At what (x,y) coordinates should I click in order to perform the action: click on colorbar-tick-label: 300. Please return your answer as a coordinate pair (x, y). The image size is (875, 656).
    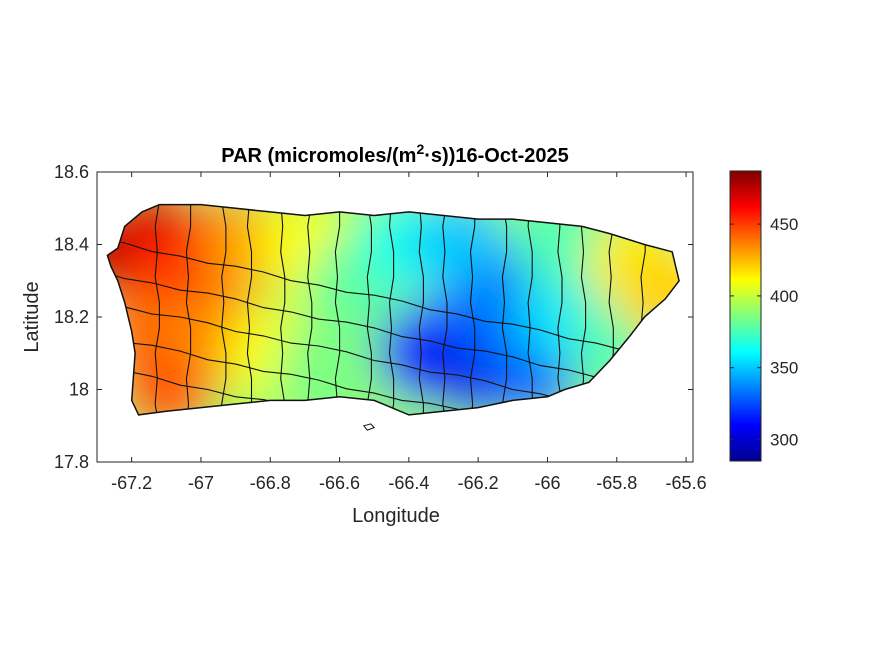
    Looking at the image, I should click on (784, 439).